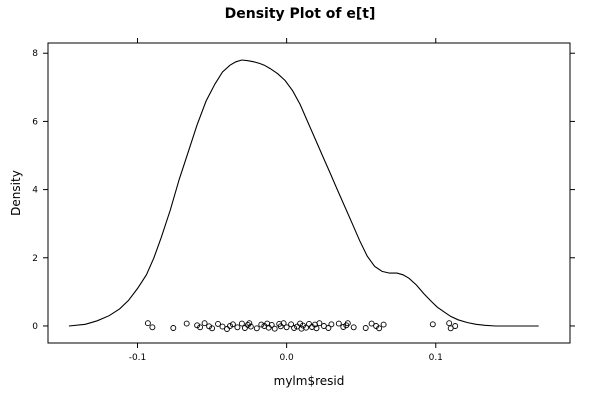 This screenshot has width=599, height=400. What do you see at coordinates (301, 326) in the screenshot?
I see `rug-group` at bounding box center [301, 326].